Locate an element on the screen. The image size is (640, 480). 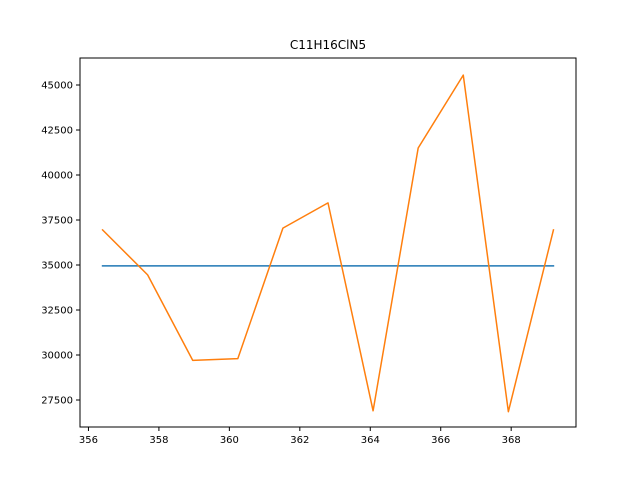
x-tick-label: 356 is located at coordinates (88, 440).